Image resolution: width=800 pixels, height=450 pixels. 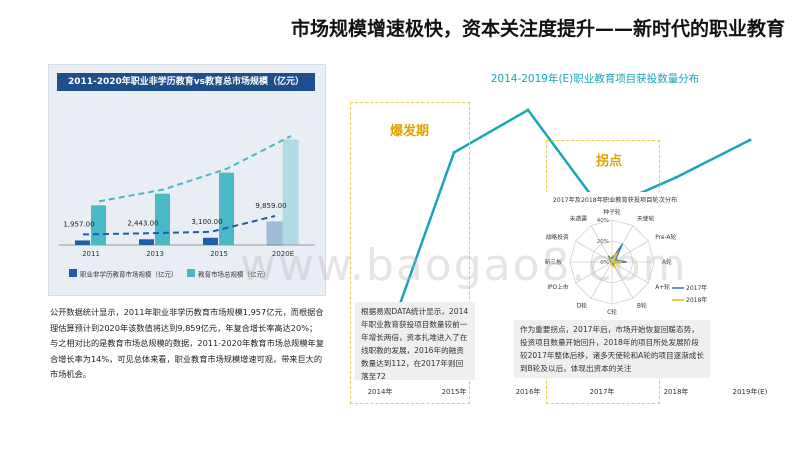 I want to click on radar-legend-label-0: 2017年, so click(x=696, y=288).